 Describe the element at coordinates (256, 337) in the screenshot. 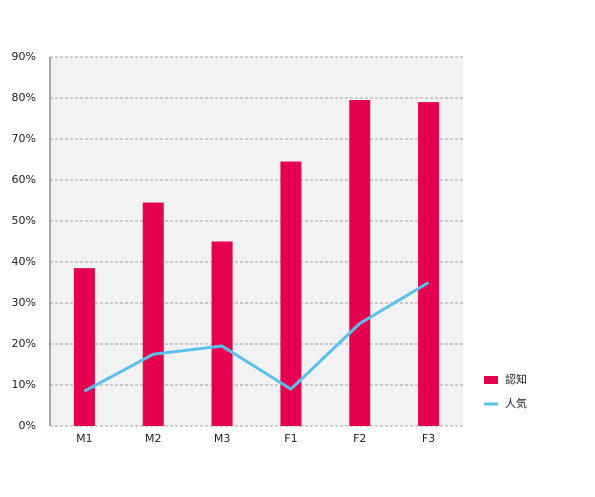

I see `line` at that location.